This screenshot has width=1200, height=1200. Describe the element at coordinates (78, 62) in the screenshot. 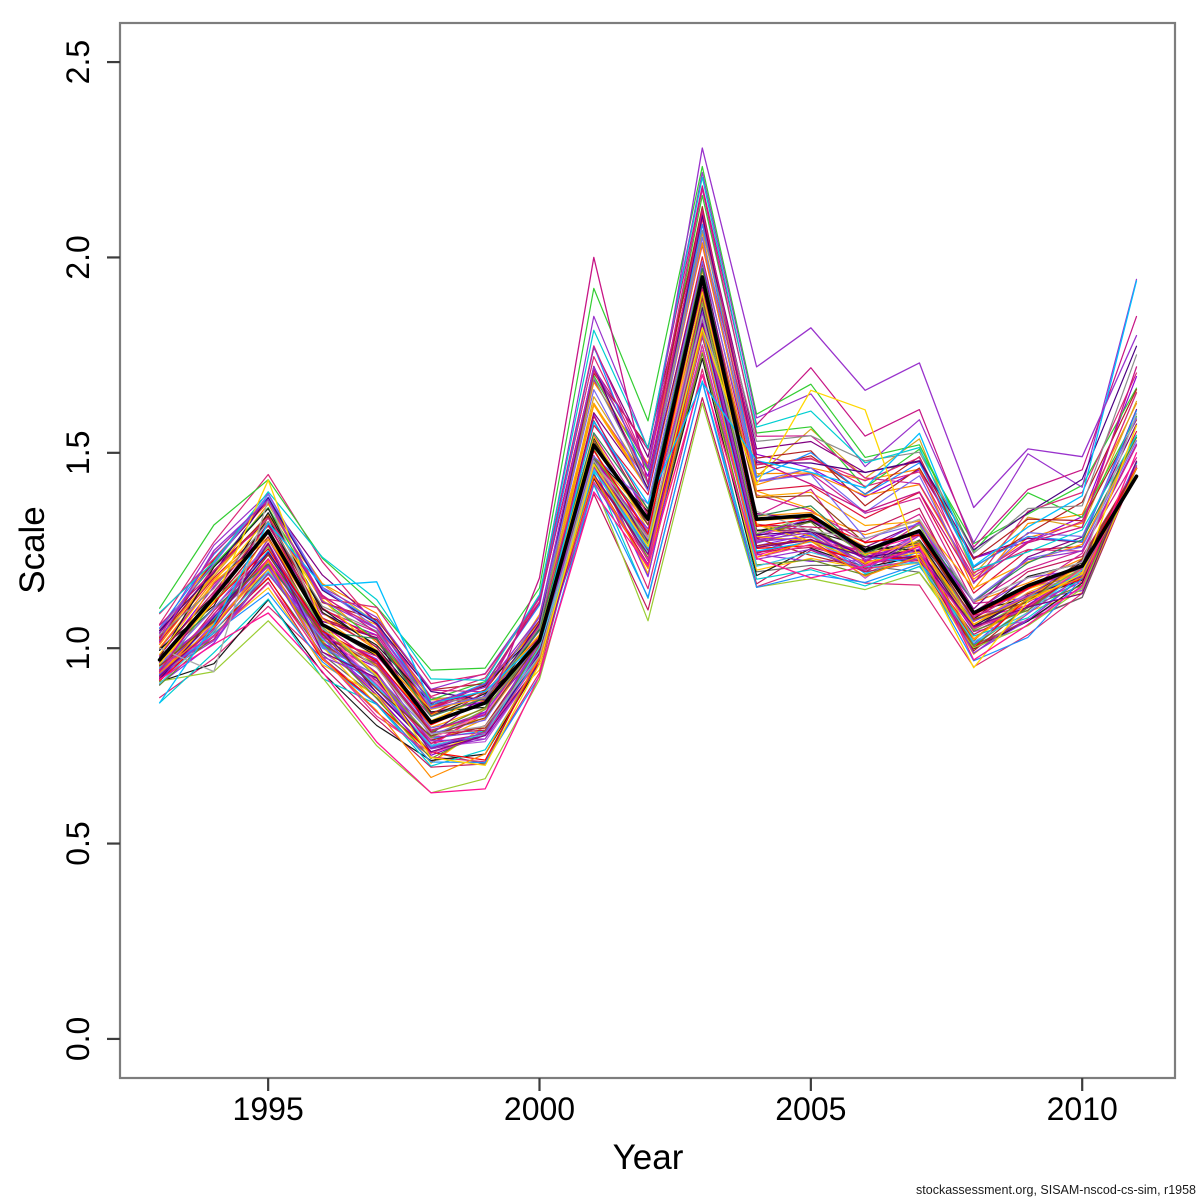

I see `y-tick-label: 2.5` at that location.